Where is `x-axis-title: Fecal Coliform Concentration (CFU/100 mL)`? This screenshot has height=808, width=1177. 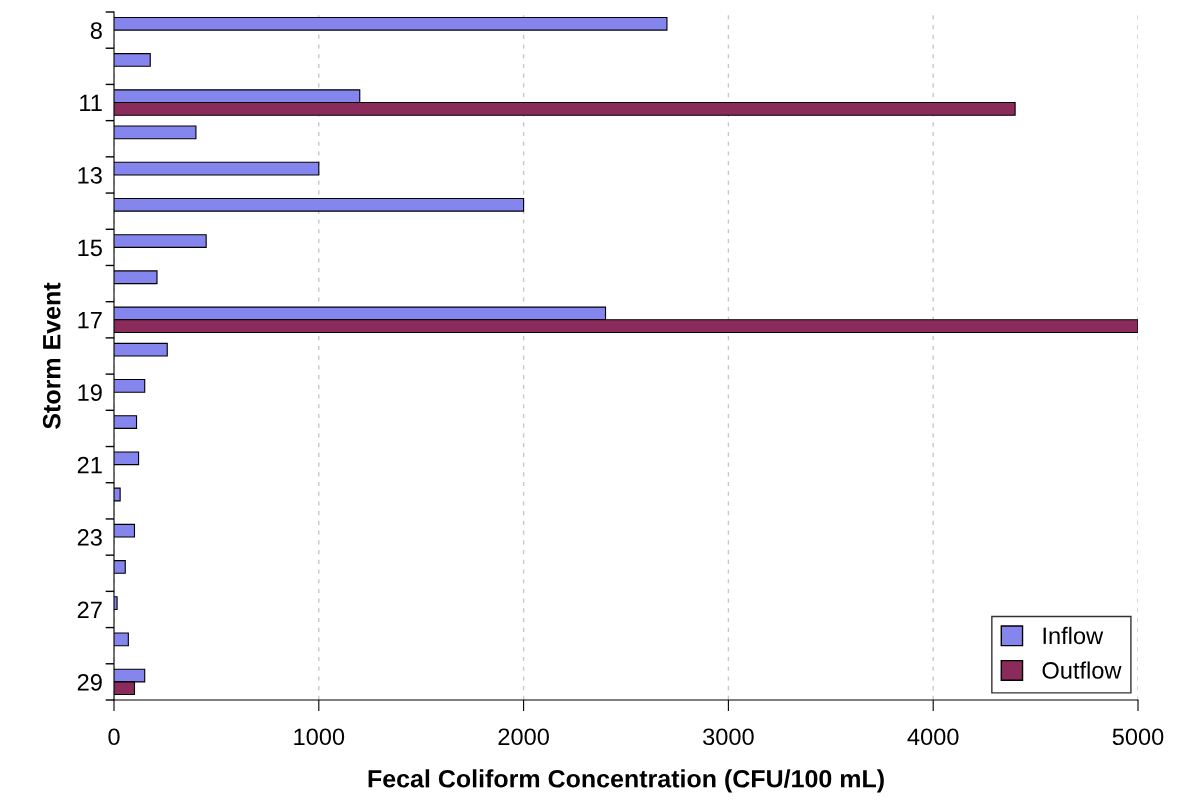 x-axis-title: Fecal Coliform Concentration (CFU/100 mL) is located at coordinates (626, 781).